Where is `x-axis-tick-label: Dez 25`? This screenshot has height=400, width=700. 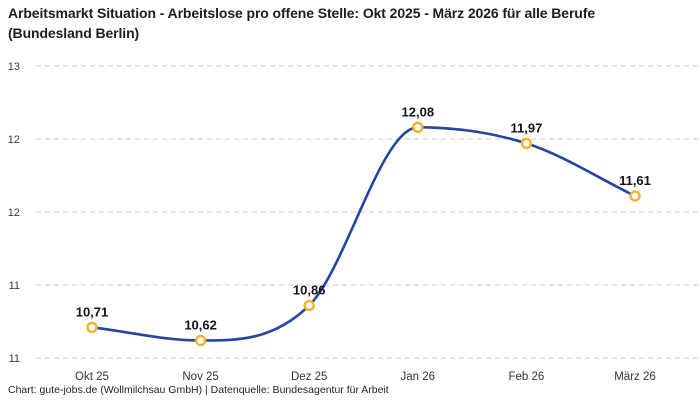 x-axis-tick-label: Dez 25 is located at coordinates (309, 377).